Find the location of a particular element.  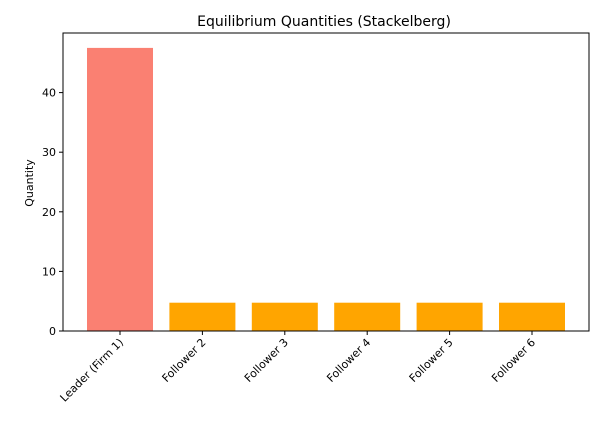

y-axis-label: Quantity is located at coordinates (29, 183).